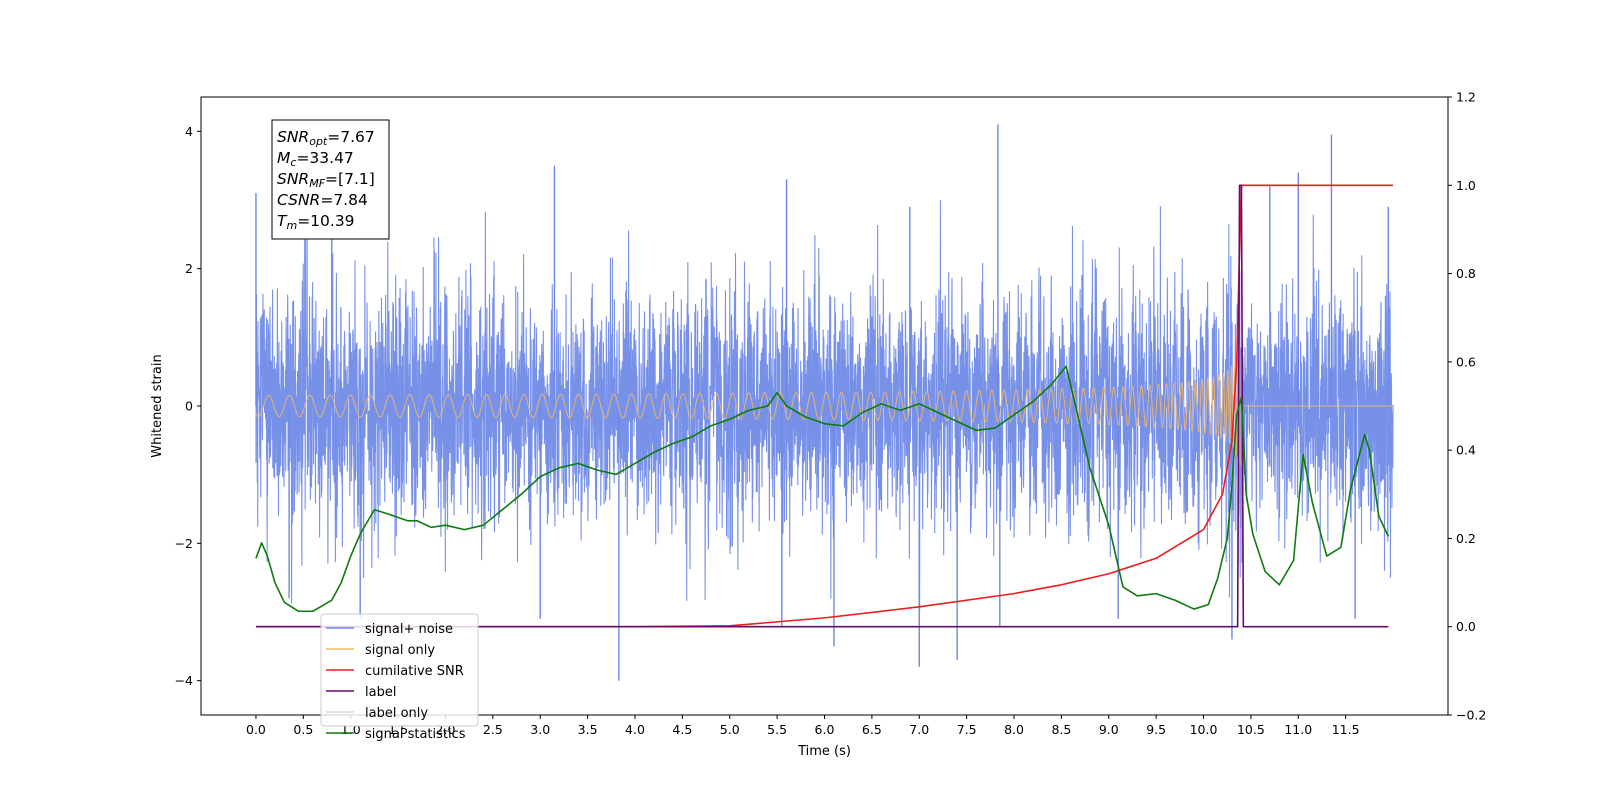  Describe the element at coordinates (318, 141) in the screenshot. I see `info-sub: opt` at that location.